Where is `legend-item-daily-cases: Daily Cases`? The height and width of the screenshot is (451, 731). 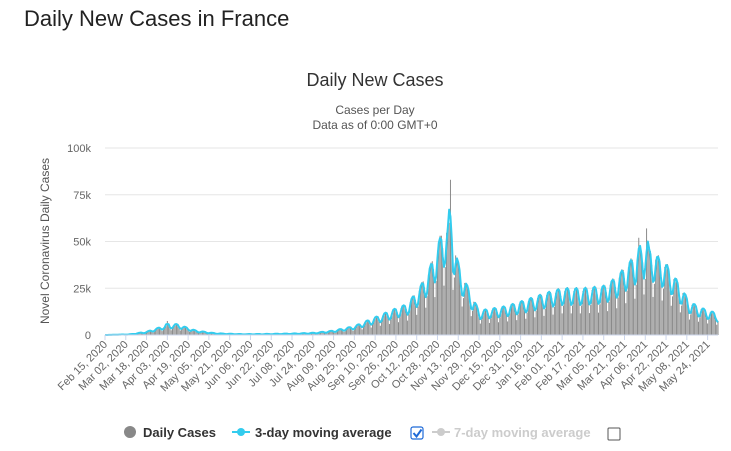
legend-item-daily-cases: Daily Cases is located at coordinates (170, 432).